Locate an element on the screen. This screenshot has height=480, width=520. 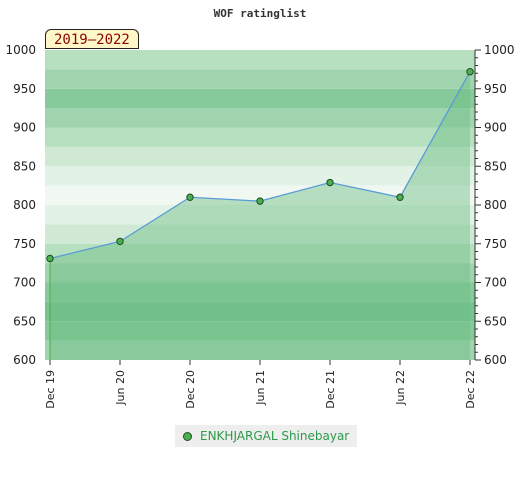
legend-series-name: ENKHJARGAL Shinebayar is located at coordinates (275, 436).